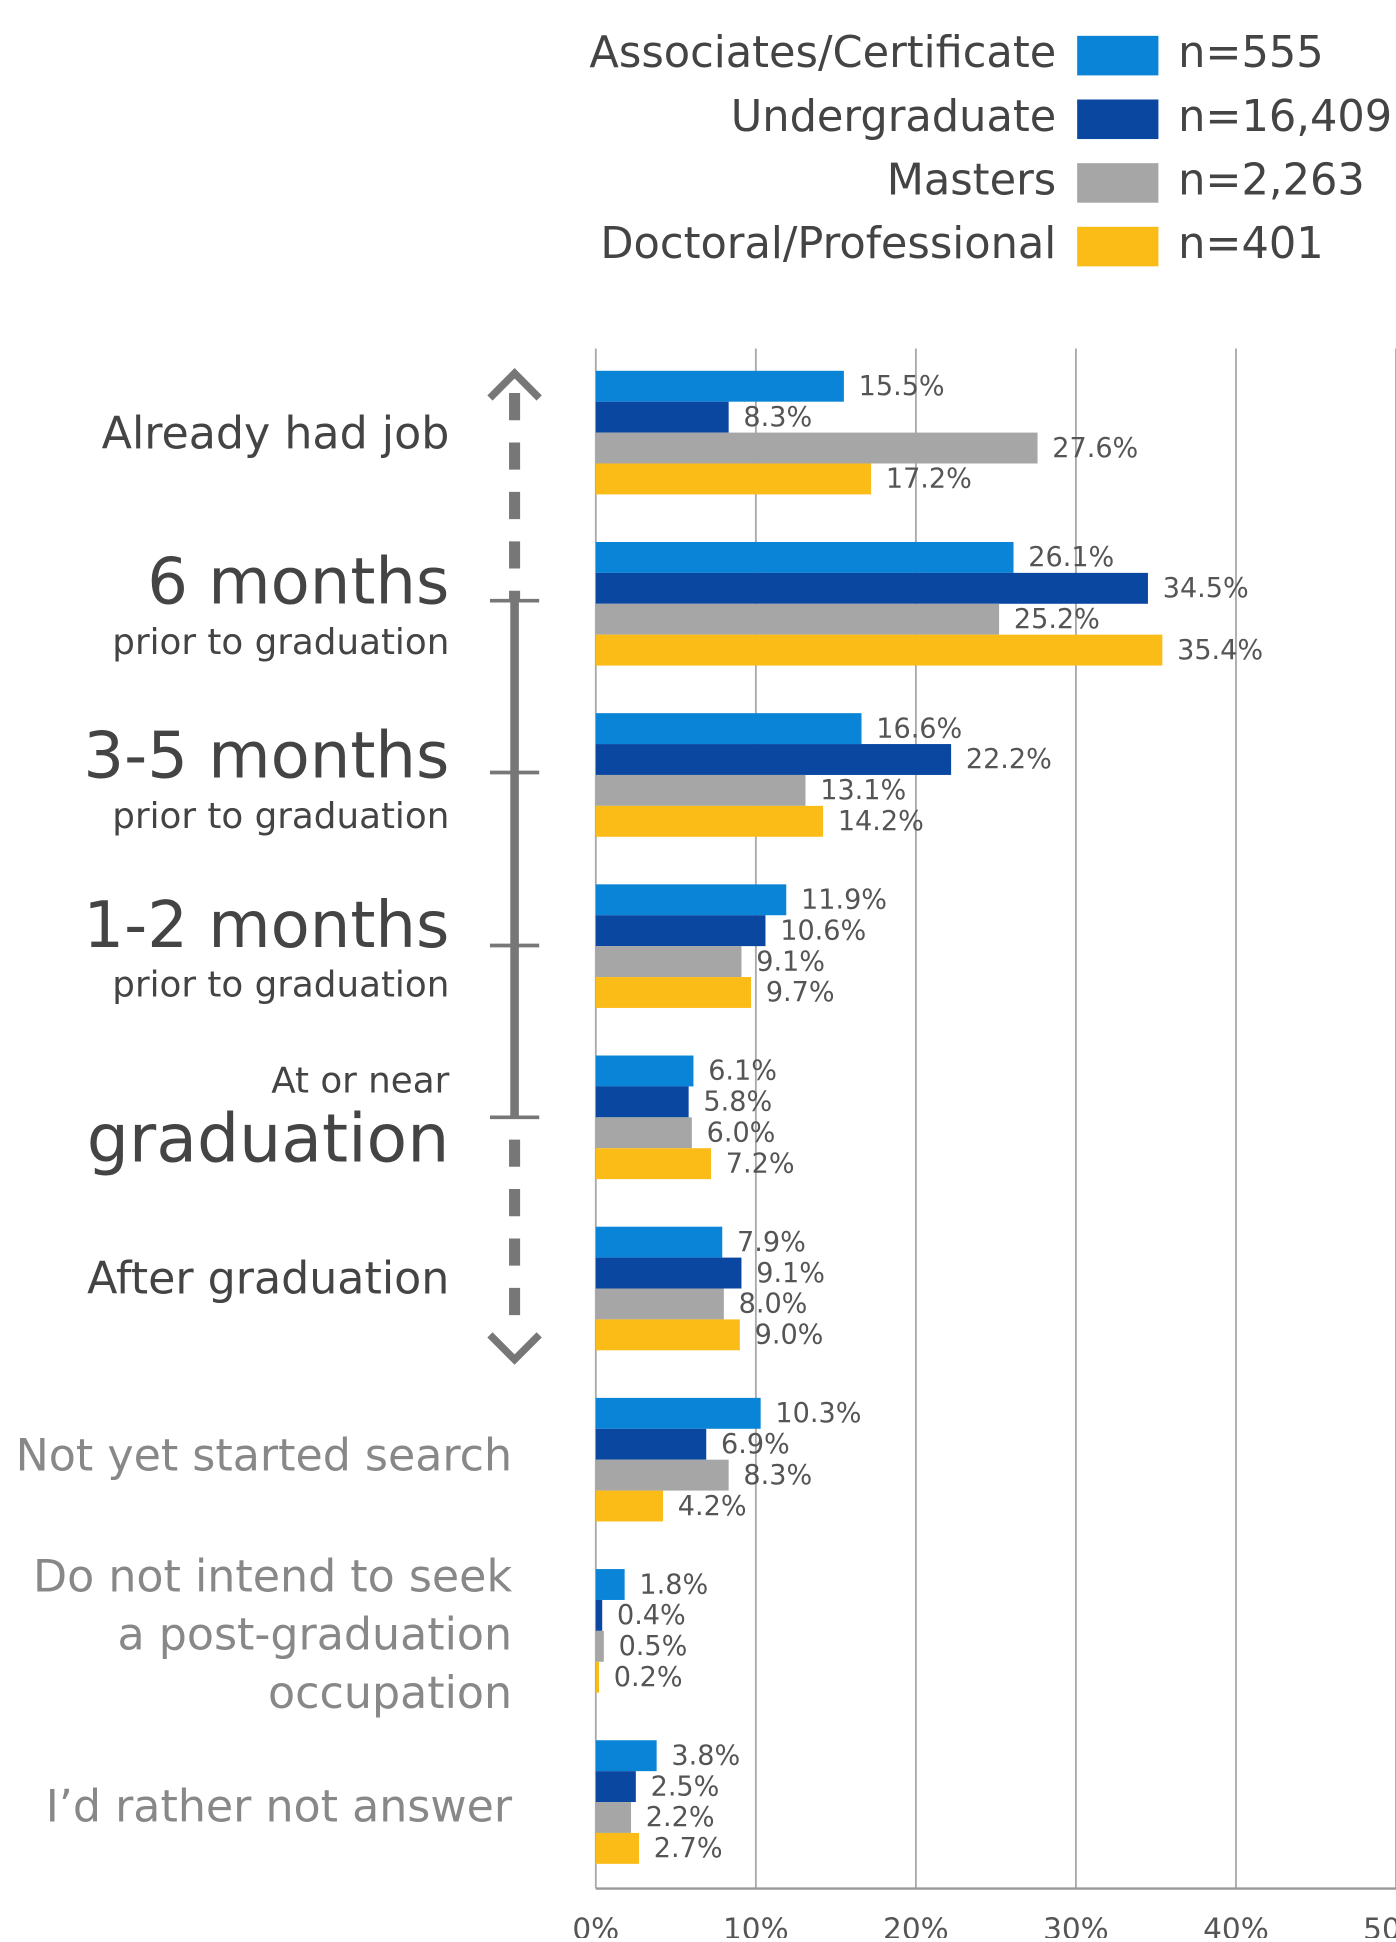 This screenshot has width=1396, height=1942. Describe the element at coordinates (298, 581) in the screenshot. I see `category-label: 6 months` at that location.